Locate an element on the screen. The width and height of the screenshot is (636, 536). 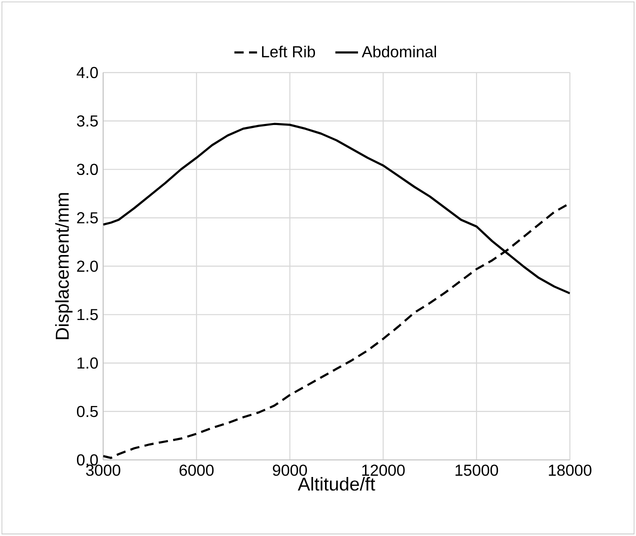
y-tick-label: 3.0 is located at coordinates (87, 170).